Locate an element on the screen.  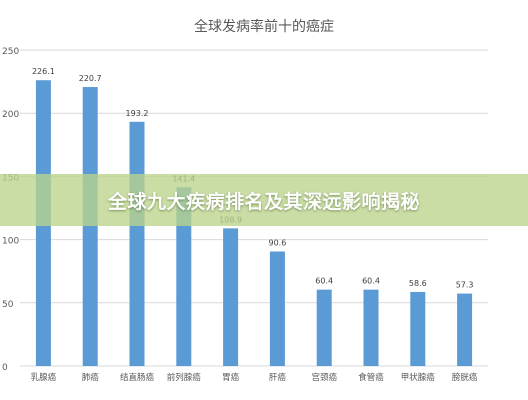
x-tick-label: 结直肠癌 is located at coordinates (137, 377).